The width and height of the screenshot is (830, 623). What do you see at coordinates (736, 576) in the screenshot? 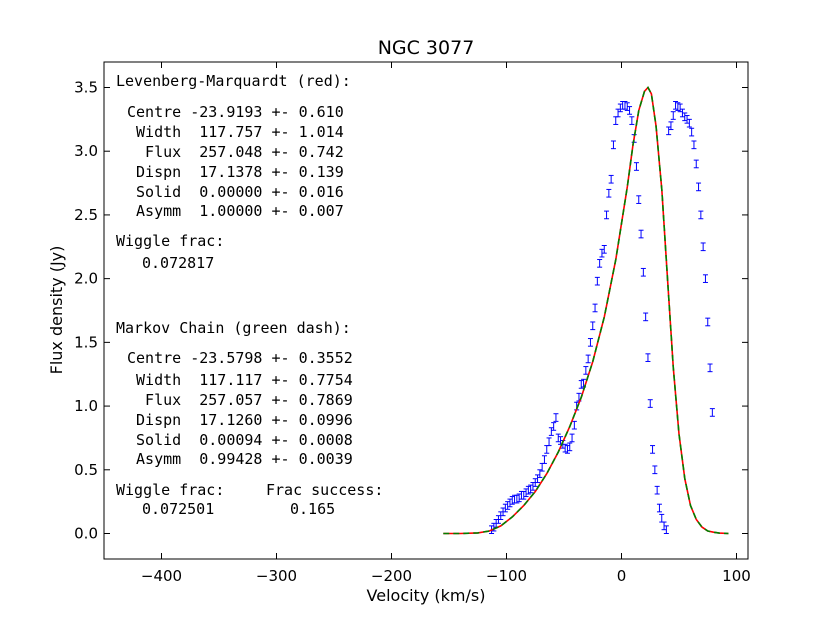
I see `x-tick-label: 100` at bounding box center [736, 576].